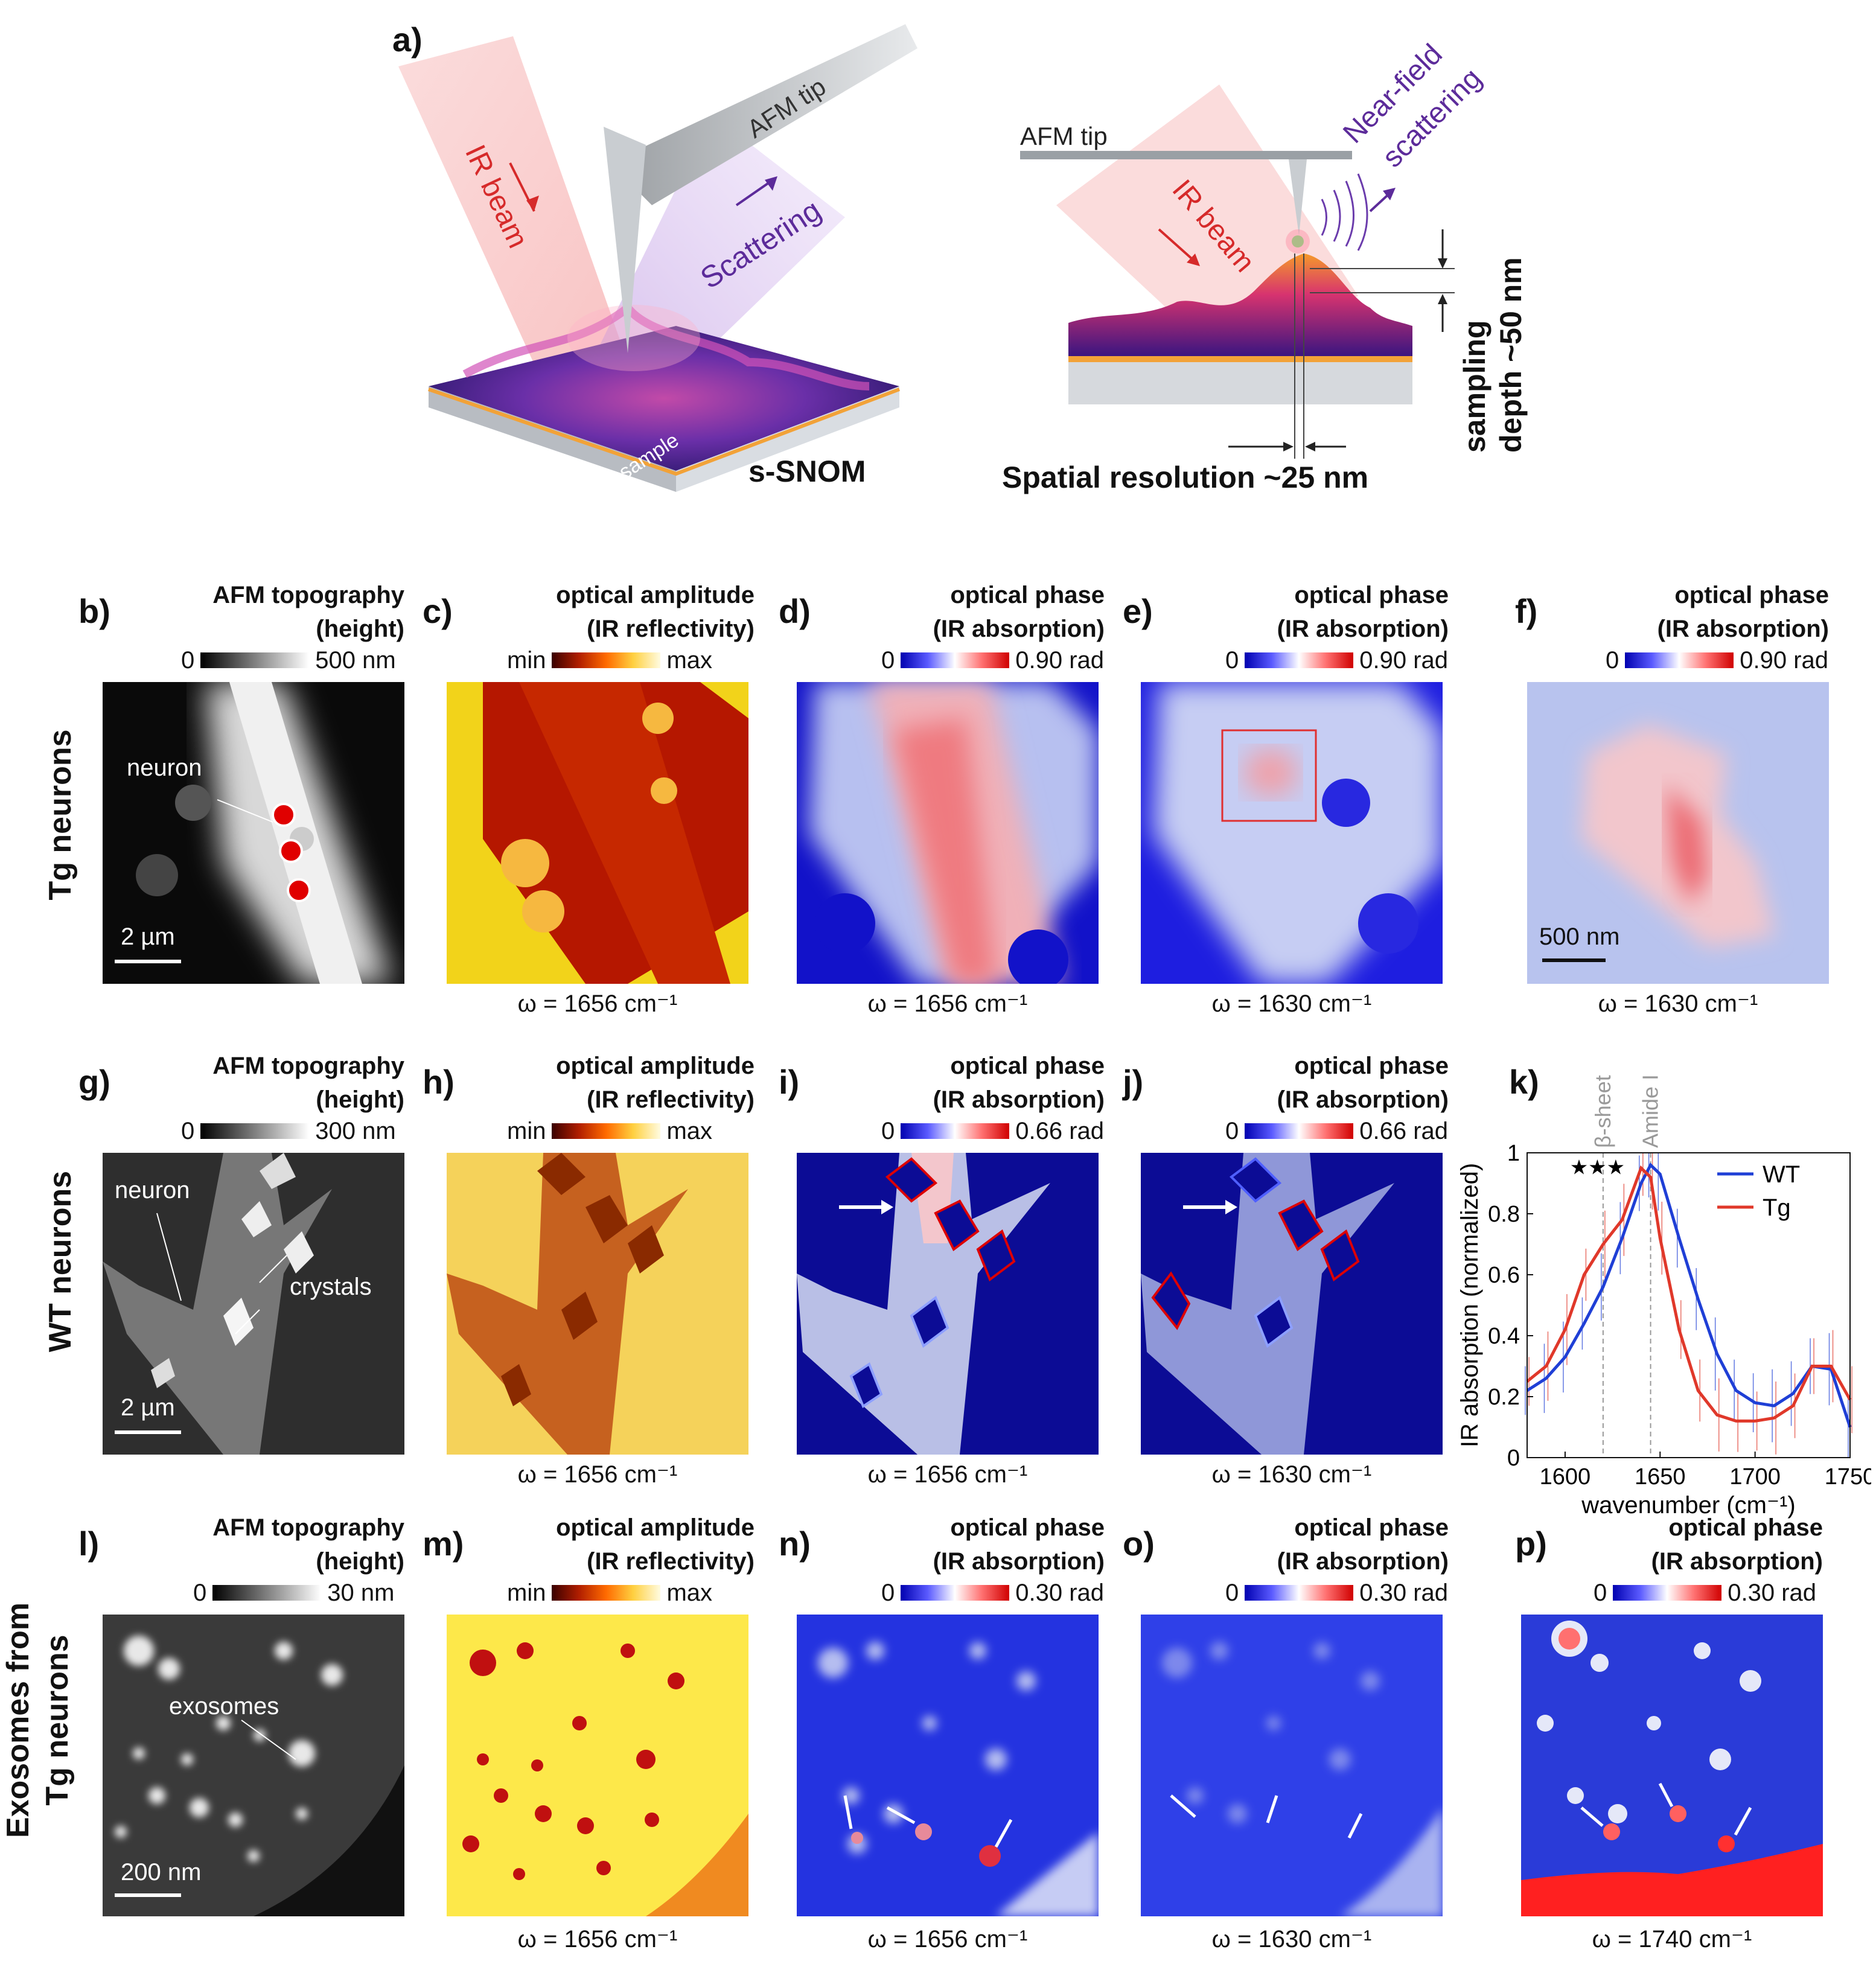  I want to click on freq-m: ω = 1656 cm⁻¹, so click(597, 1939).